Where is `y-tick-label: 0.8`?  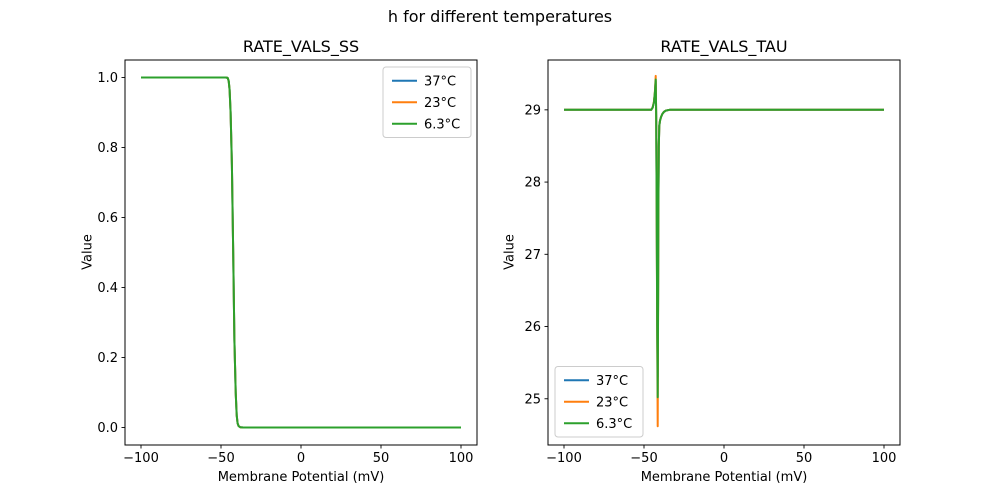 y-tick-label: 0.8 is located at coordinates (107, 148).